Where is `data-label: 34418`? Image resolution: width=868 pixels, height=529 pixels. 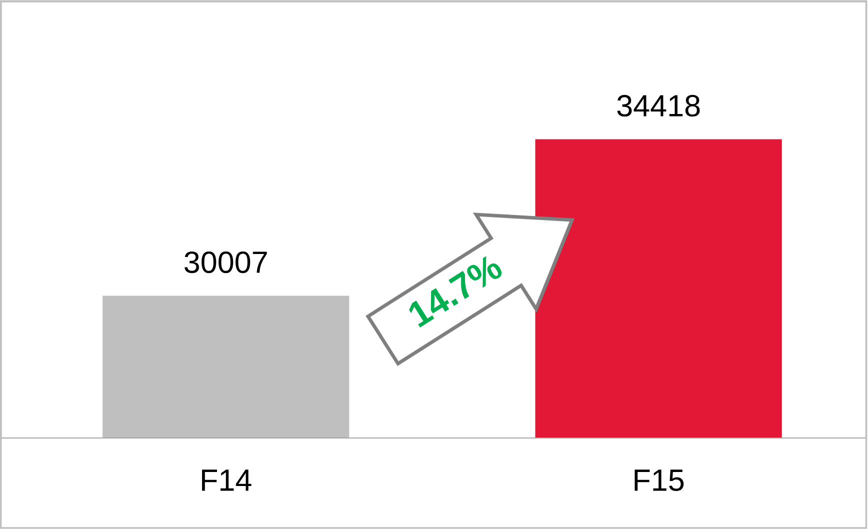 data-label: 34418 is located at coordinates (658, 105).